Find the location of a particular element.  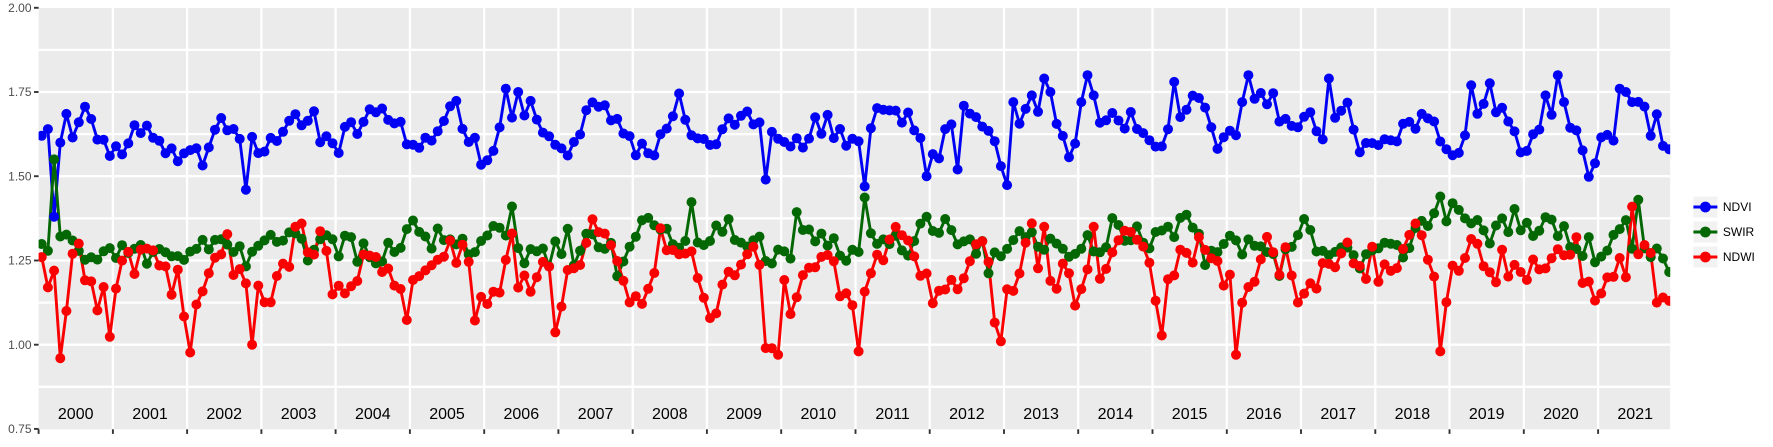

svg-text: 2006 is located at coordinates (522, 414).